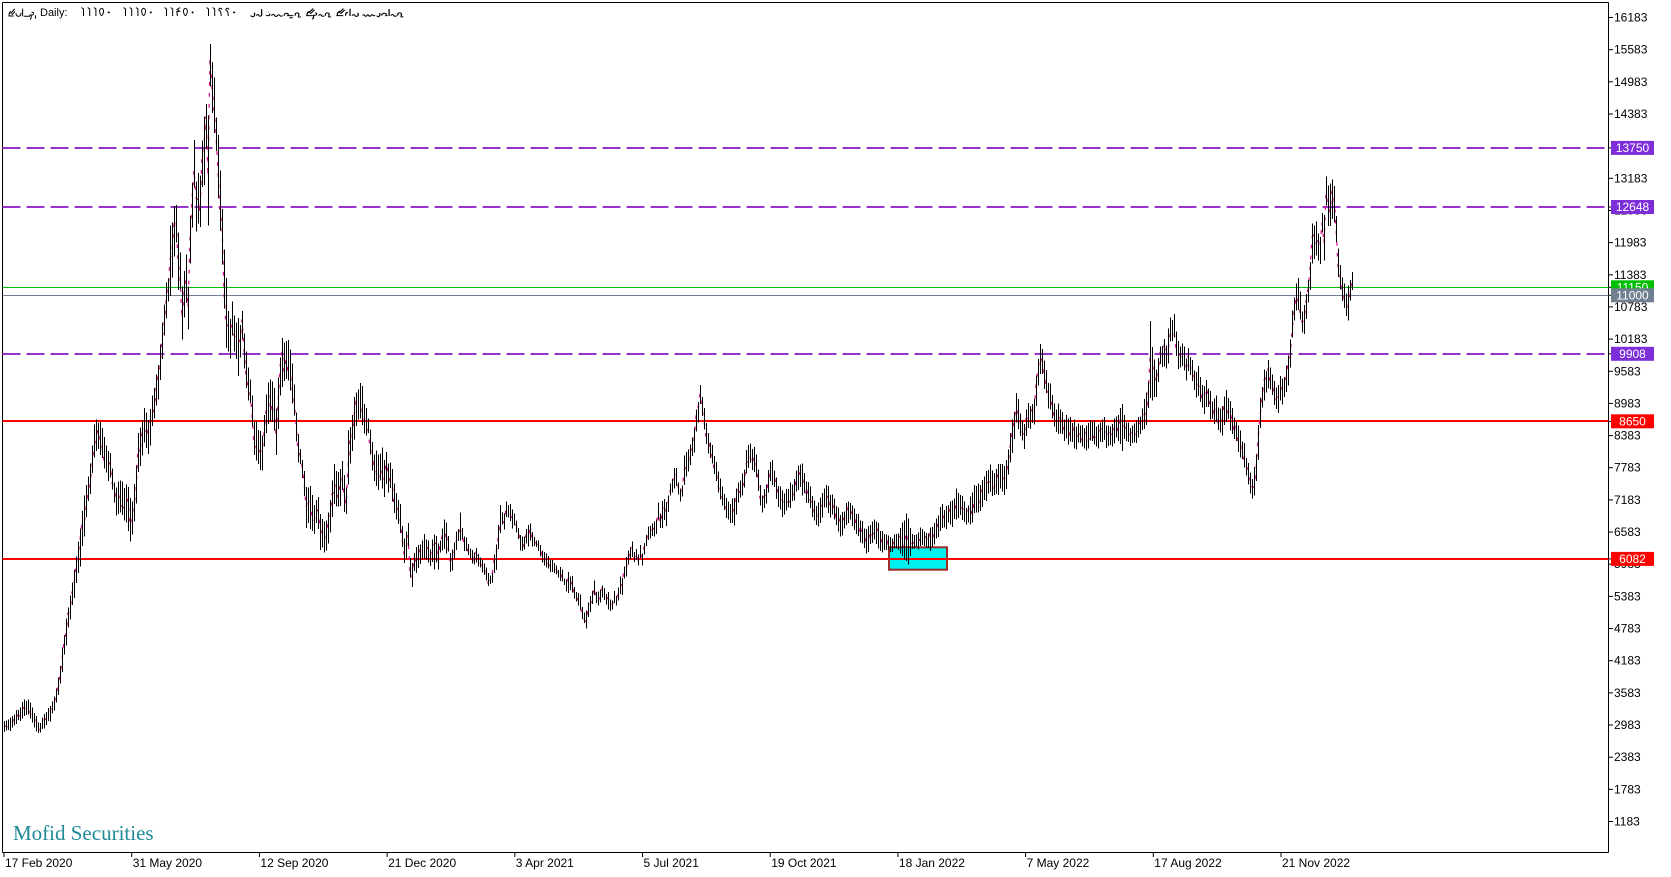 The image size is (1671, 877). What do you see at coordinates (1627, 789) in the screenshot?
I see `svg-text: 1783` at bounding box center [1627, 789].